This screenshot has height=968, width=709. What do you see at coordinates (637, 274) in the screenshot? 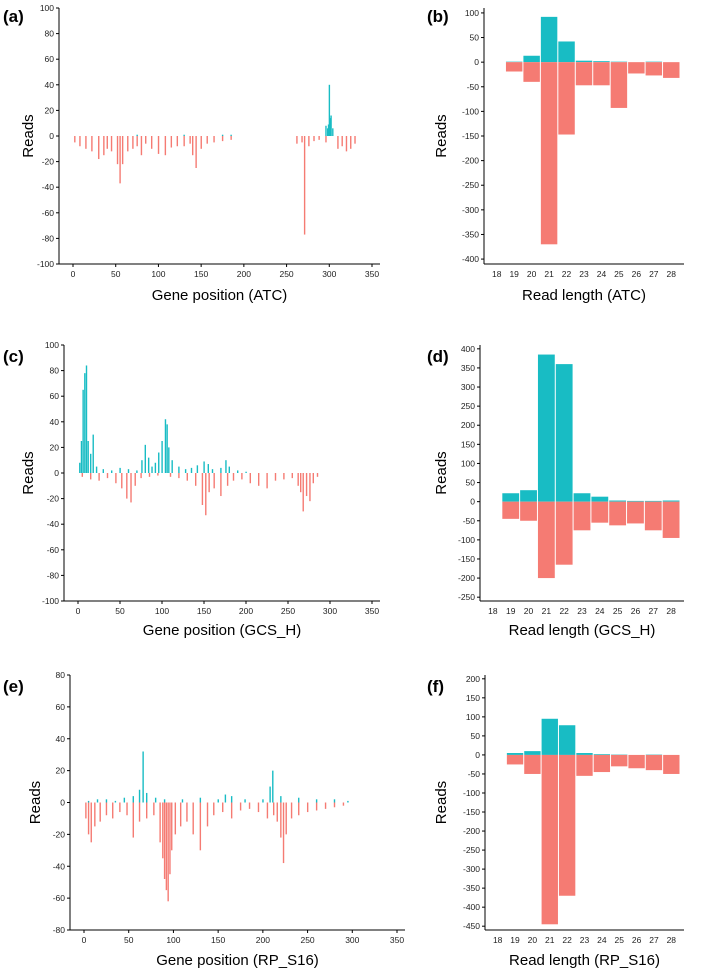
I see `x-tick-label: 26` at bounding box center [637, 274].